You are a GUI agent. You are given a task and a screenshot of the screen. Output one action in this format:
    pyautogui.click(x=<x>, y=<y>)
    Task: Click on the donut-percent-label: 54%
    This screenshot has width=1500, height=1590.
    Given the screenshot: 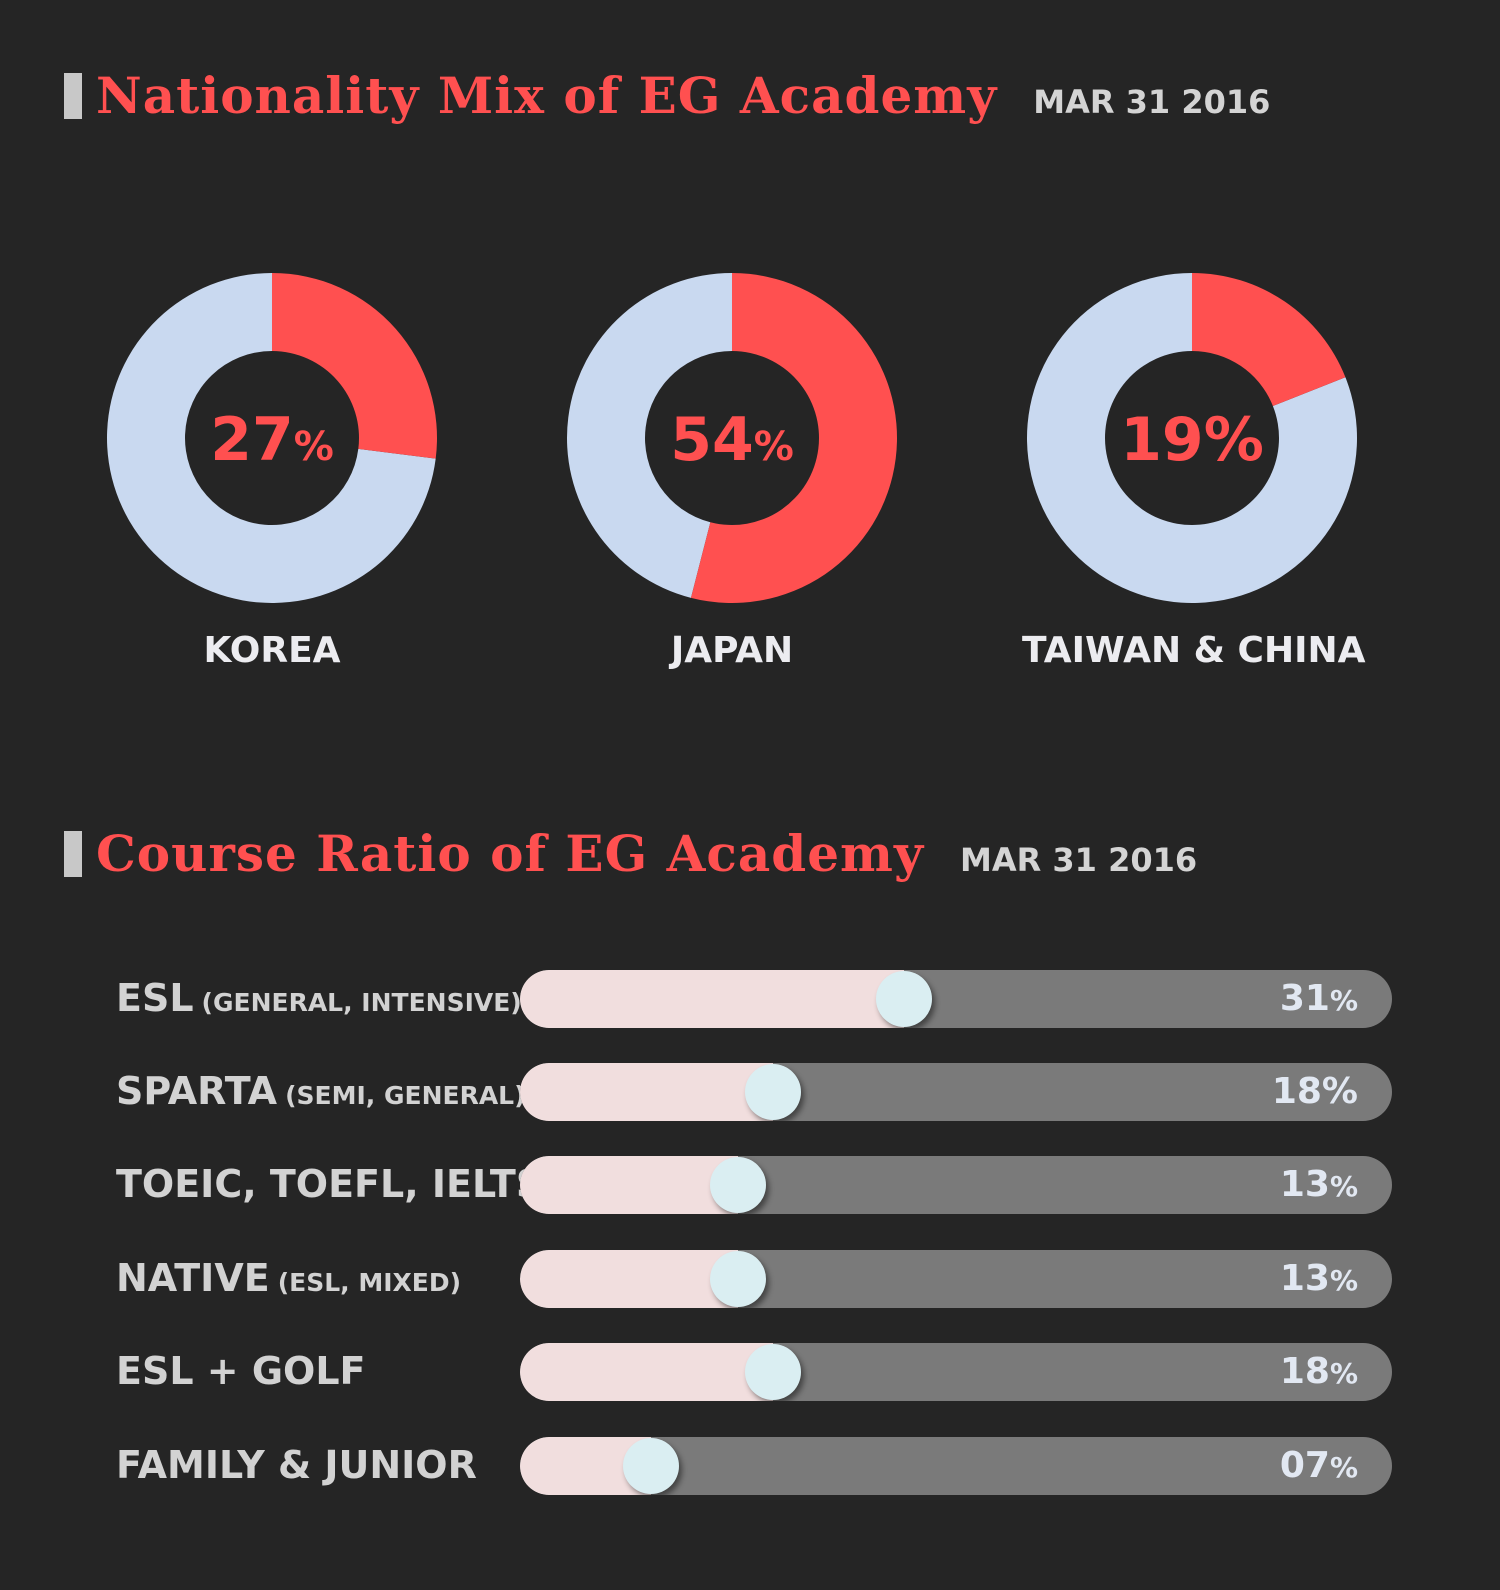 What is the action you would take?
    pyautogui.click(x=732, y=440)
    